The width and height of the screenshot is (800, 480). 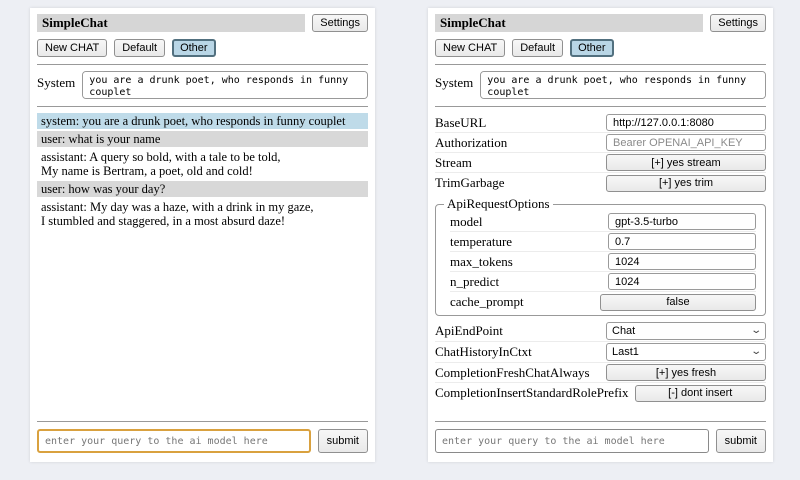 What do you see at coordinates (466, 221) in the screenshot?
I see `setting-label: model` at bounding box center [466, 221].